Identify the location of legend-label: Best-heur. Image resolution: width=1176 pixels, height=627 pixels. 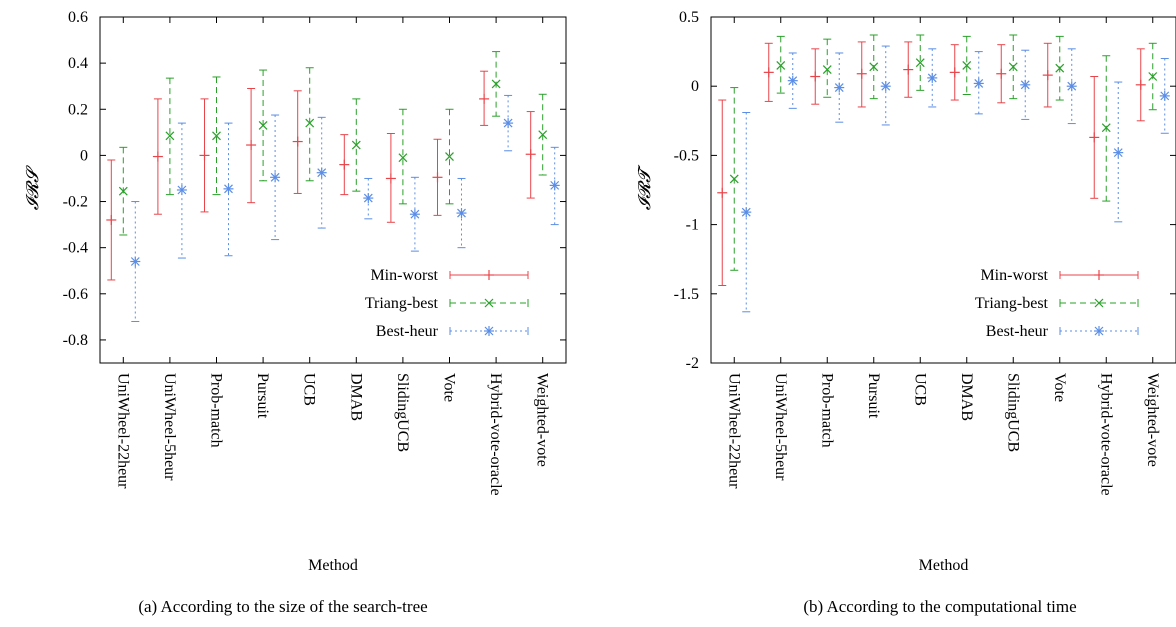
(1017, 331).